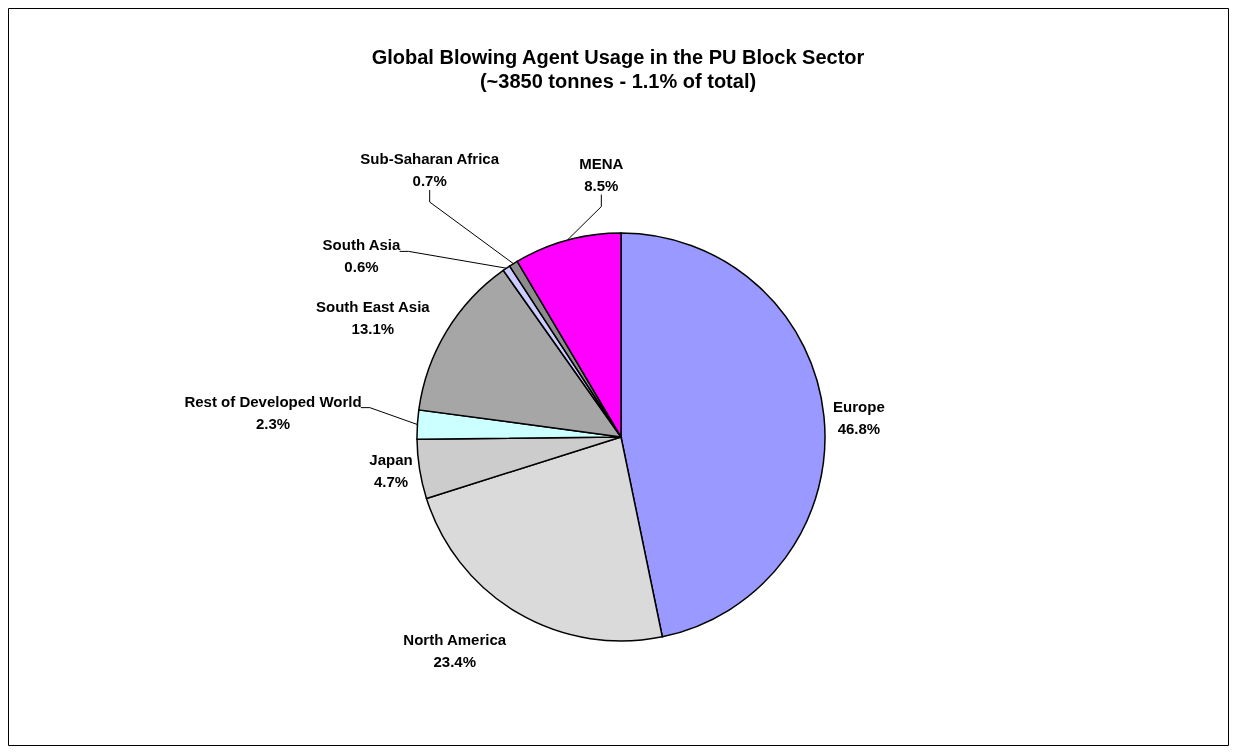 The image size is (1236, 753). I want to click on data-label: 13.1%, so click(373, 328).